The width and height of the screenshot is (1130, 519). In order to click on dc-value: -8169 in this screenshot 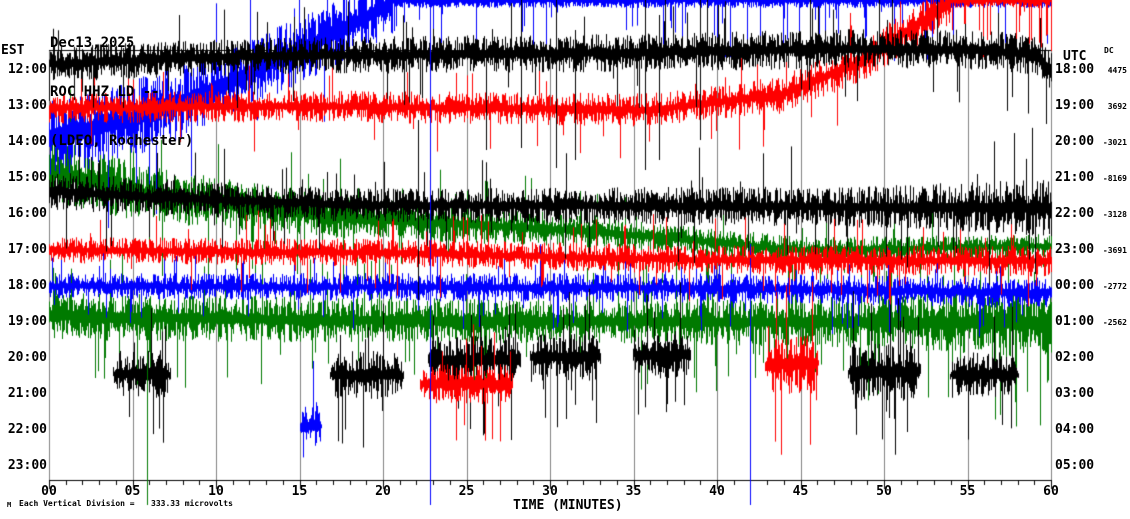, I will do `click(1114, 178)`.